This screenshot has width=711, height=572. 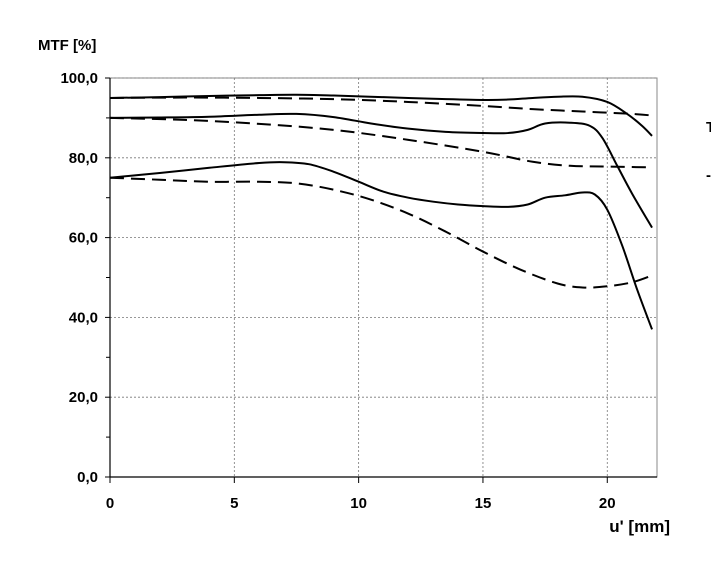 What do you see at coordinates (83, 317) in the screenshot?
I see `y-tick-label: 40,0` at bounding box center [83, 317].